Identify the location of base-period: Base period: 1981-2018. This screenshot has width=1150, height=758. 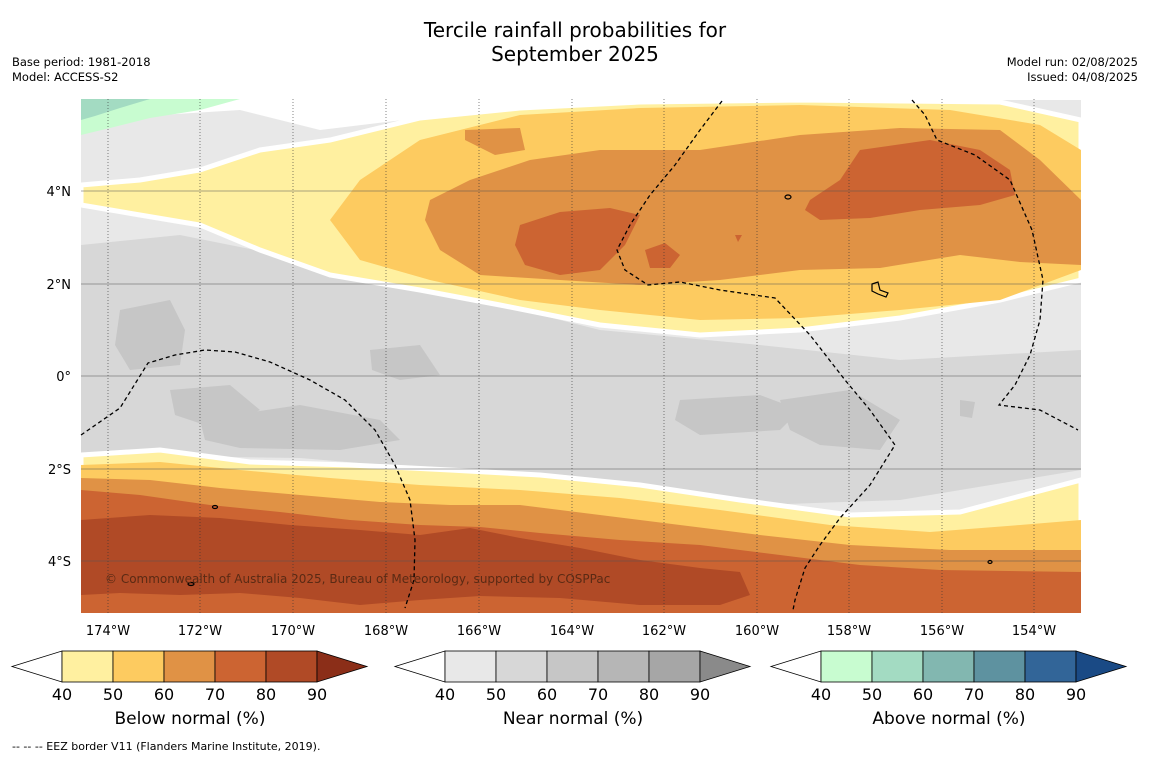
(81, 62).